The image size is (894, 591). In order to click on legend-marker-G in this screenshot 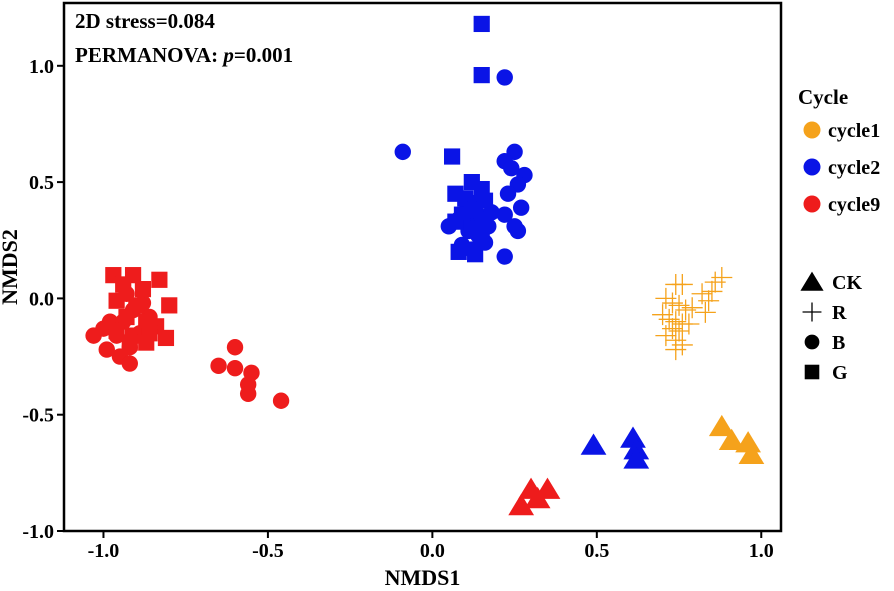, I will do `click(812, 372)`.